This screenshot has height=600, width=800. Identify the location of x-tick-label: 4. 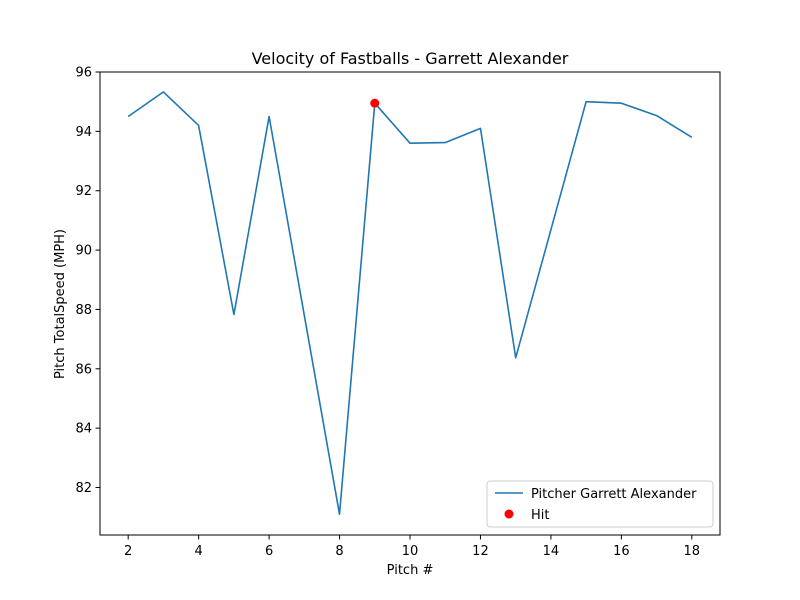
(198, 551).